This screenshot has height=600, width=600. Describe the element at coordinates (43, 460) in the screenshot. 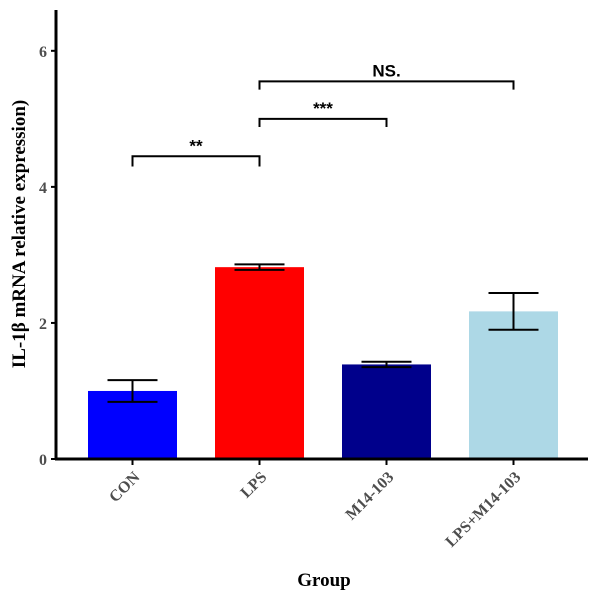

I see `y-tick-label: 0` at that location.